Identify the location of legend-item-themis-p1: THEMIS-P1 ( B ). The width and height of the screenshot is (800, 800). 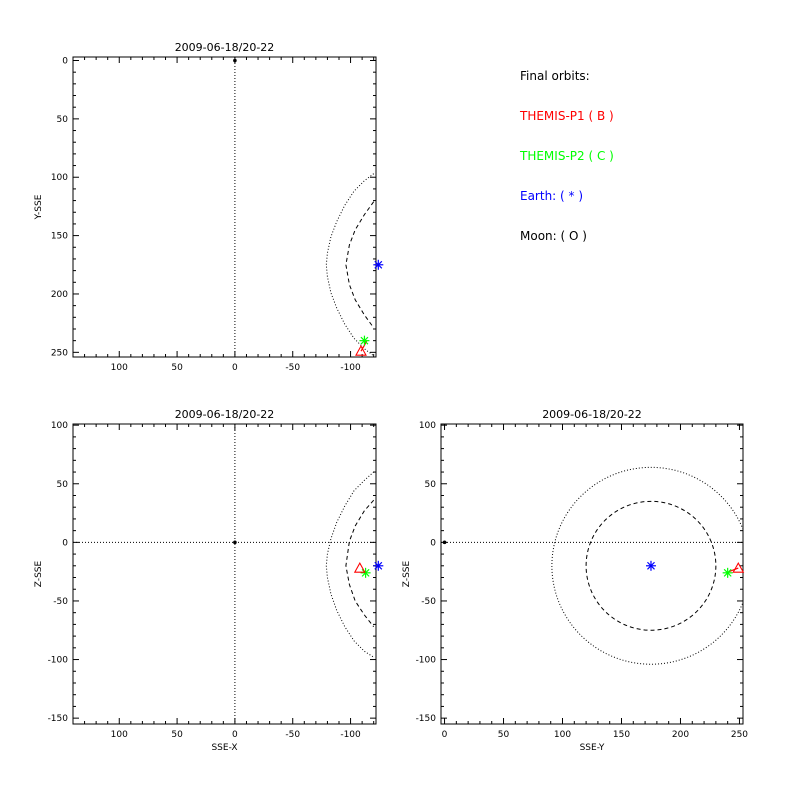
(566, 116).